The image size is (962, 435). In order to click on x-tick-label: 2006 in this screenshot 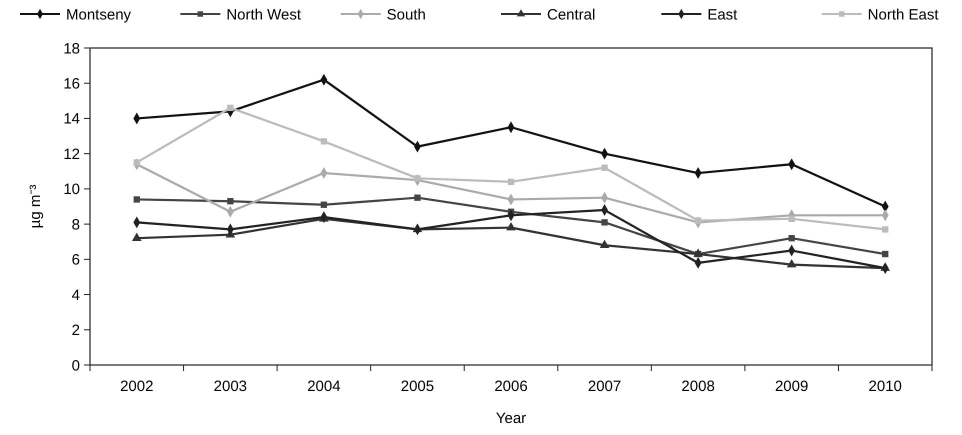, I will do `click(511, 386)`.